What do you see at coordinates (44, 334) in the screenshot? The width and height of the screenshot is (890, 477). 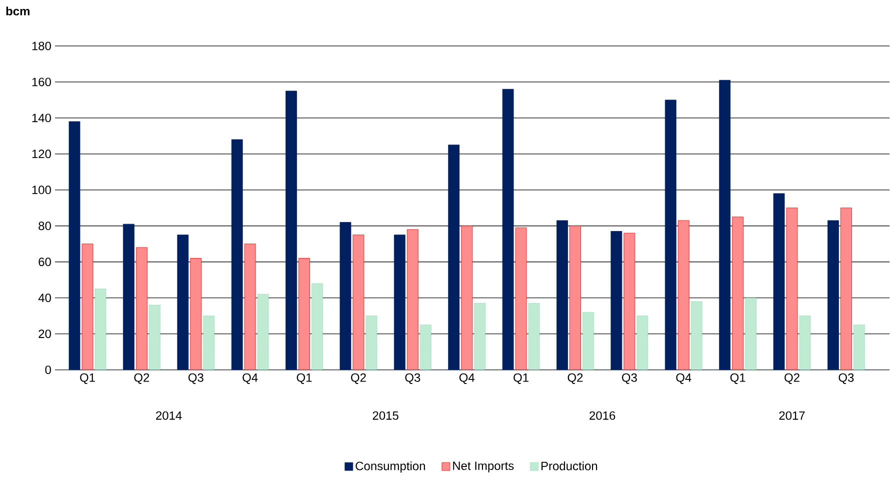 I see `y-tick-label: 20` at bounding box center [44, 334].